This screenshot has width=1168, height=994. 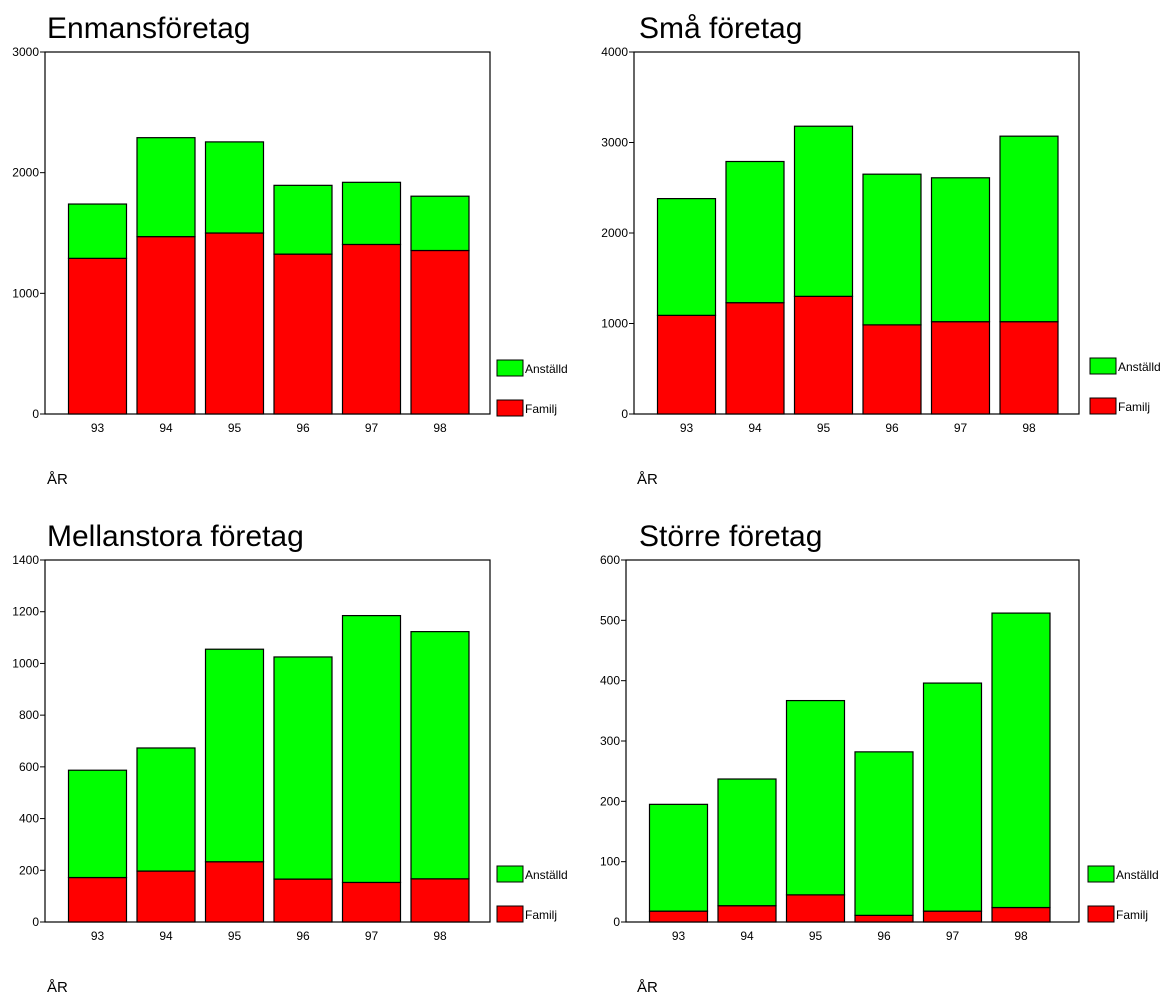 What do you see at coordinates (25, 612) in the screenshot?
I see `y-tick-label: 1200` at bounding box center [25, 612].